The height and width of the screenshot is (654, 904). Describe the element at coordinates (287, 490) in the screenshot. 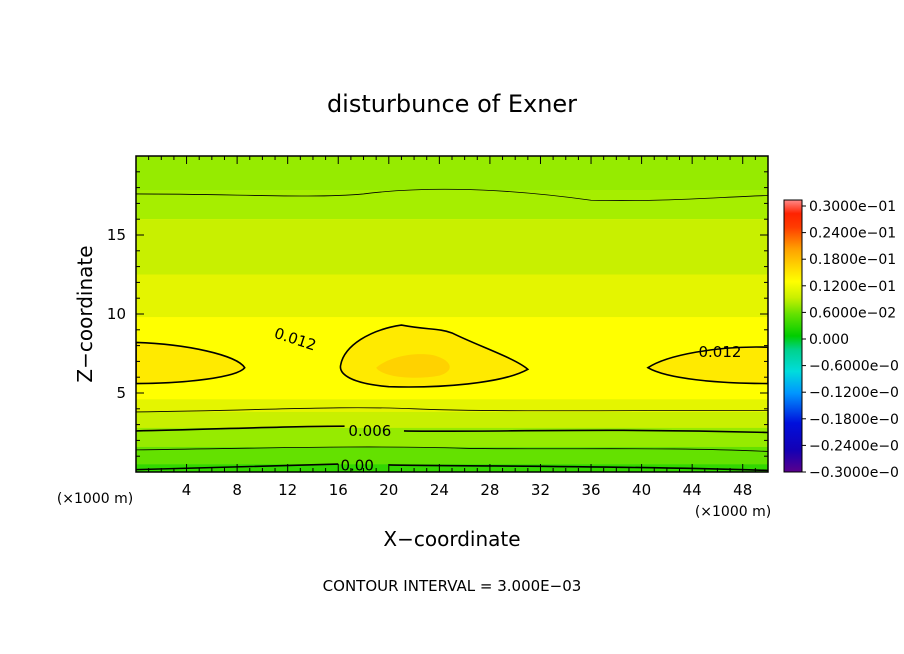

I see `x-tick-label: 12` at that location.